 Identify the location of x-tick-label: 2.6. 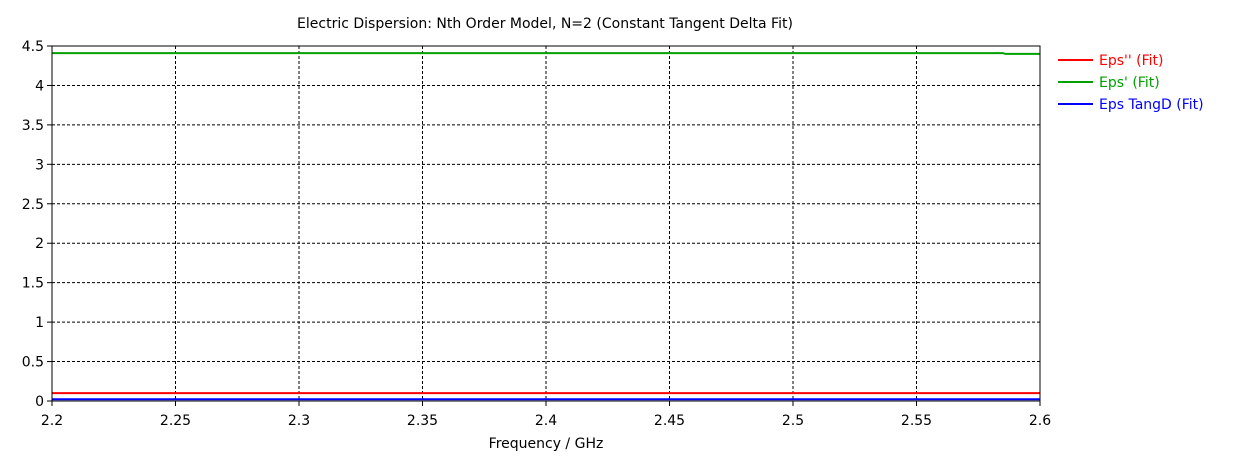
(1040, 421).